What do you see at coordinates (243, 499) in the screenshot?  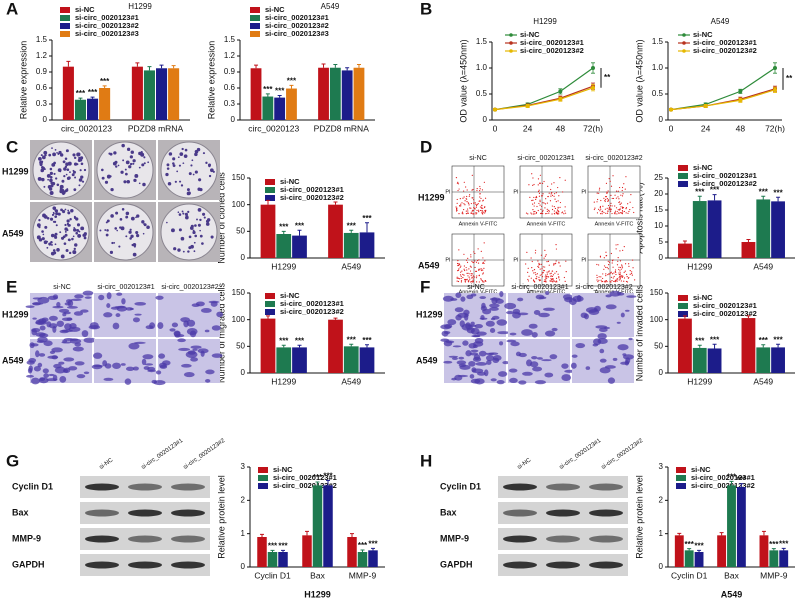 I see `y-tick-label: 2` at bounding box center [243, 499].